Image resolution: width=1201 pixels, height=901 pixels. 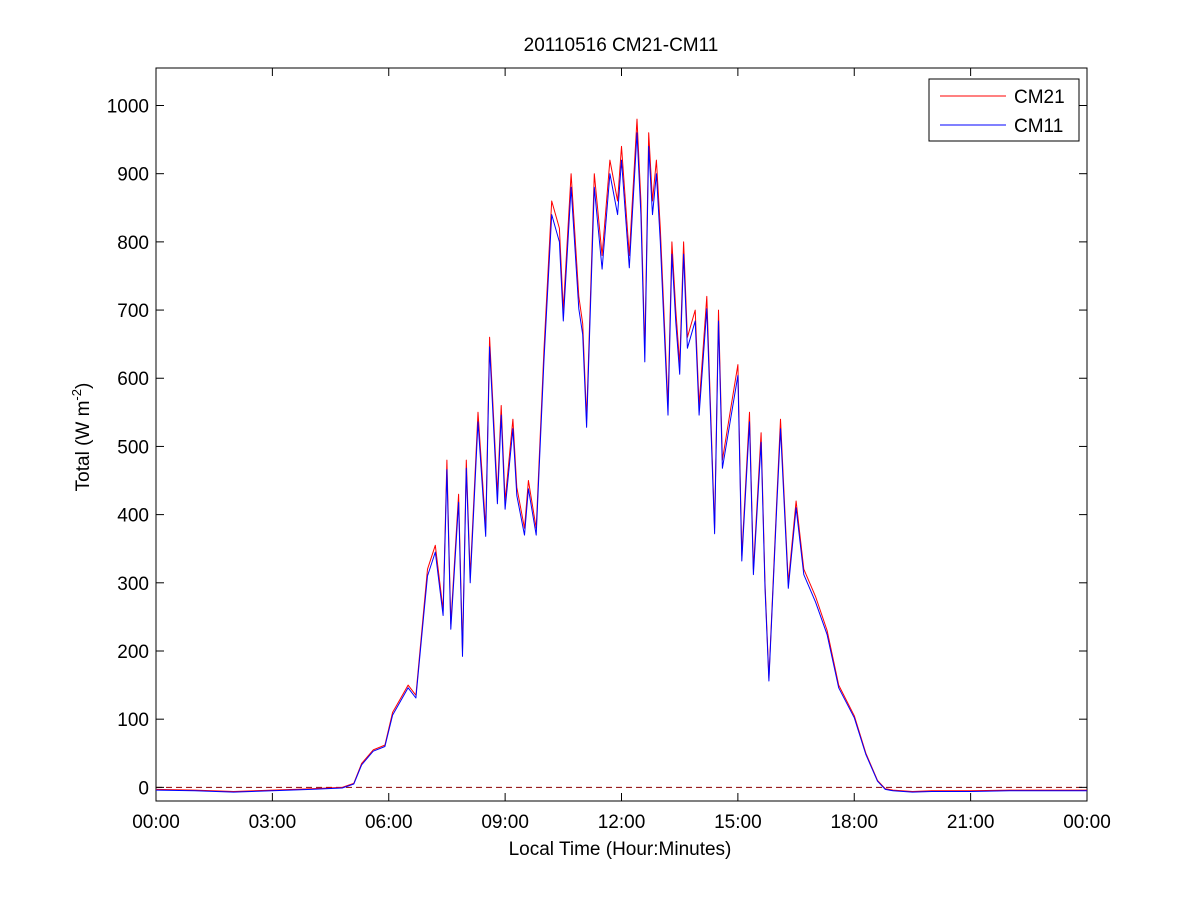 What do you see at coordinates (143, 788) in the screenshot?
I see `y-tick-label: 0` at bounding box center [143, 788].